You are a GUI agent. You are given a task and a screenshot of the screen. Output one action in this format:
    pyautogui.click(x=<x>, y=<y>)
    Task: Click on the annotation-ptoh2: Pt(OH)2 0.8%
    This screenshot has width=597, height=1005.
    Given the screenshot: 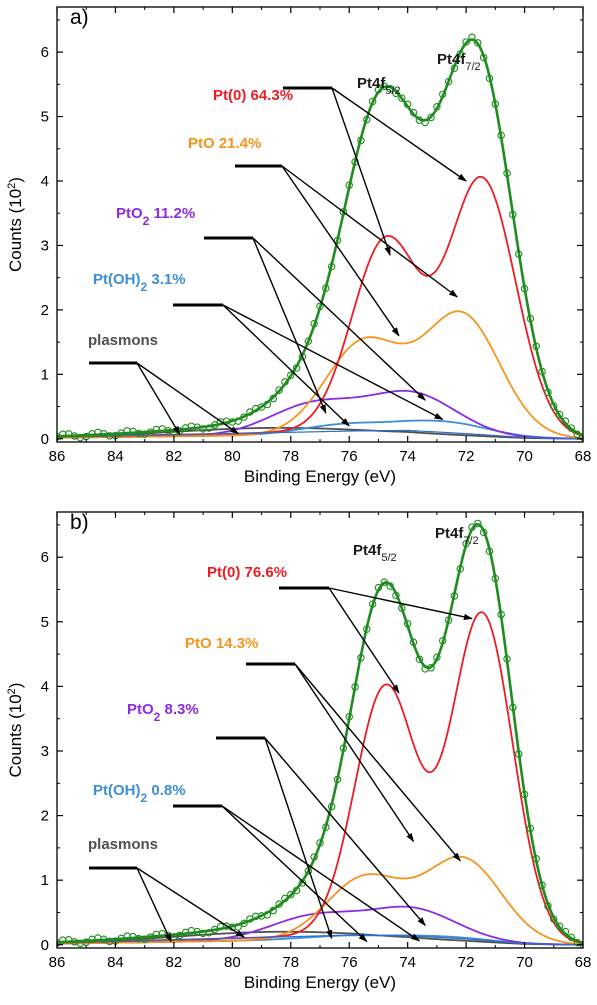 What is the action you would take?
    pyautogui.click(x=257, y=862)
    